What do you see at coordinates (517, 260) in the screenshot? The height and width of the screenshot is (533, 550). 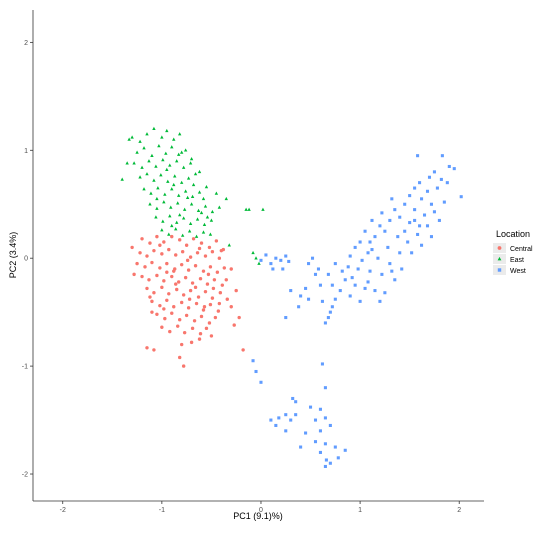 I see `legend-label-east: East` at bounding box center [517, 260].